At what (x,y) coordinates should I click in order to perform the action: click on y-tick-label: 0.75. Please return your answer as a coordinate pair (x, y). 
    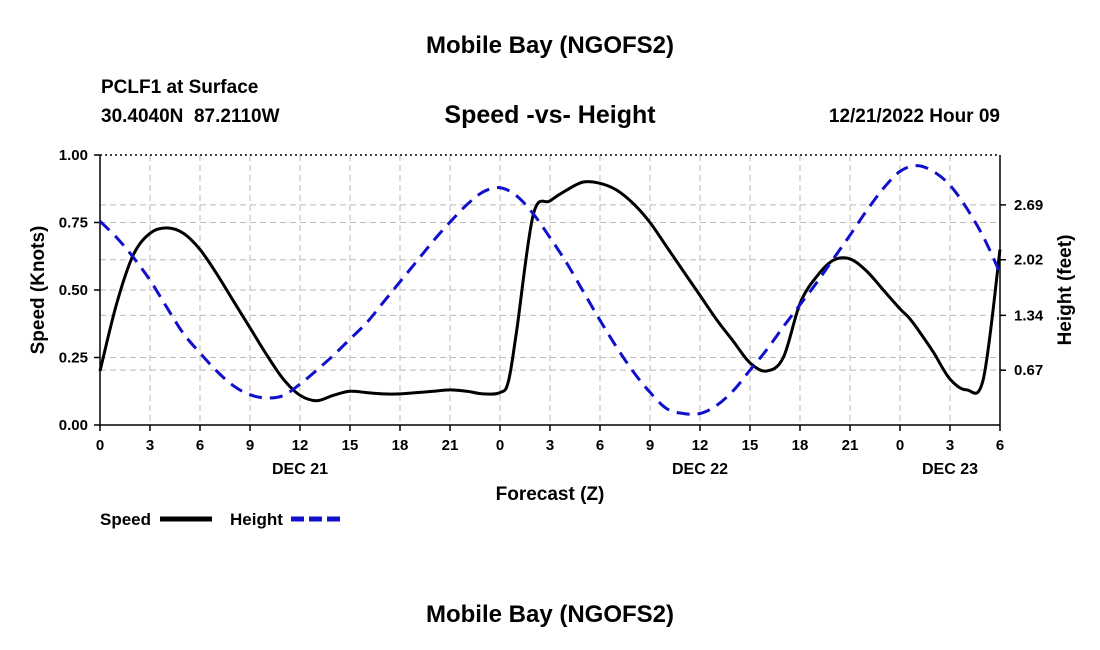
    Looking at the image, I should click on (73, 223).